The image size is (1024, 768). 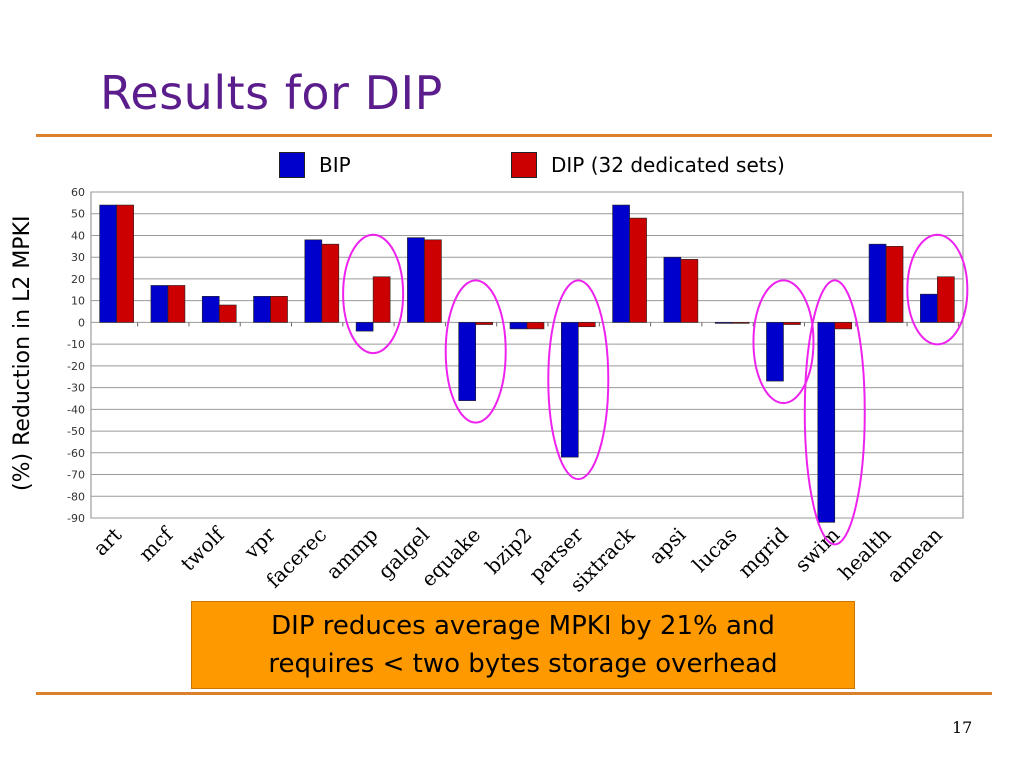 What do you see at coordinates (78, 279) in the screenshot?
I see `y-tick-label: 20` at bounding box center [78, 279].